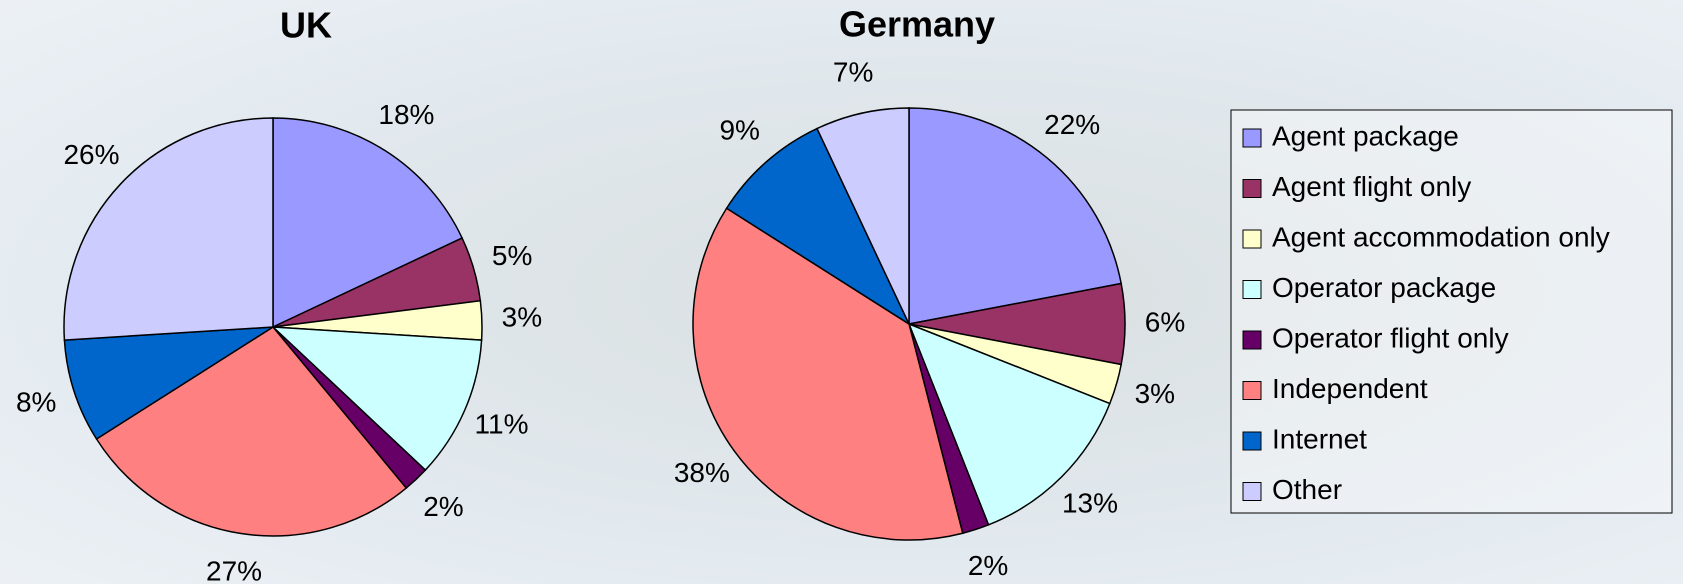 The height and width of the screenshot is (584, 1683). I want to click on legend-label: Operator package, so click(1384, 287).